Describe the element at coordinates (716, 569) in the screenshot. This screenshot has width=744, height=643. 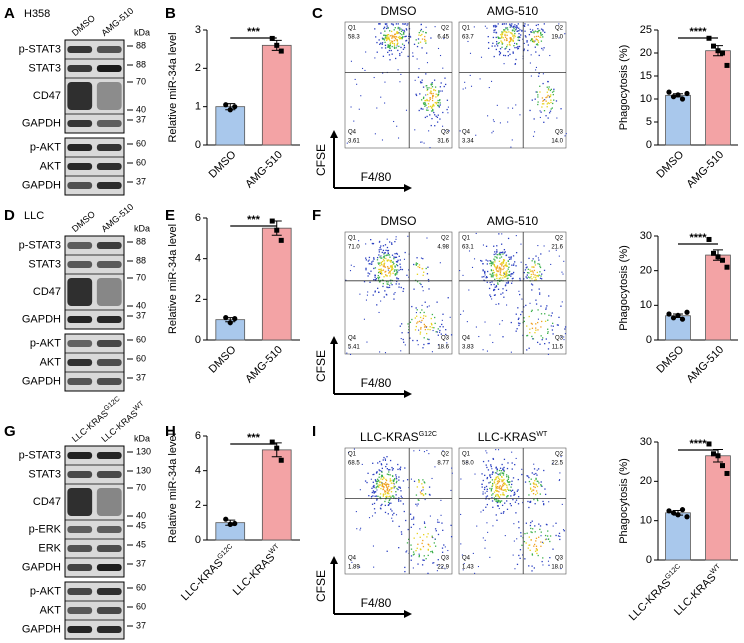
I see `x-tick-label-sup: WT` at that location.